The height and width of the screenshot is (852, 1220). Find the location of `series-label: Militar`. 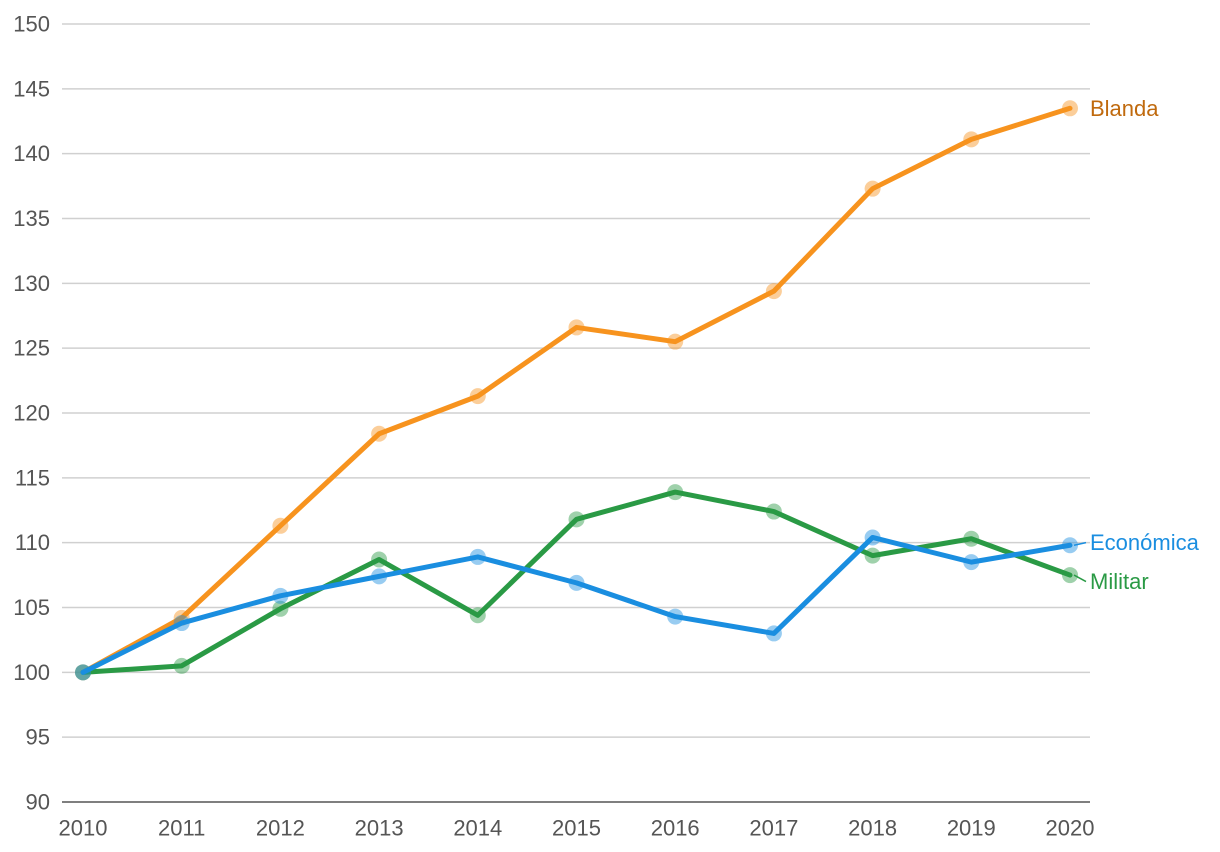

series-label: Militar is located at coordinates (1119, 581).